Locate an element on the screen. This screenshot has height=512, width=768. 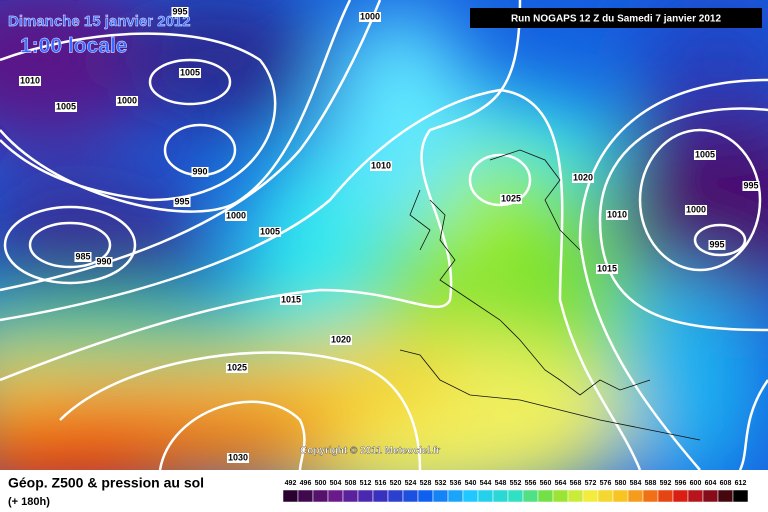
legend-label: 496 is located at coordinates (306, 483).